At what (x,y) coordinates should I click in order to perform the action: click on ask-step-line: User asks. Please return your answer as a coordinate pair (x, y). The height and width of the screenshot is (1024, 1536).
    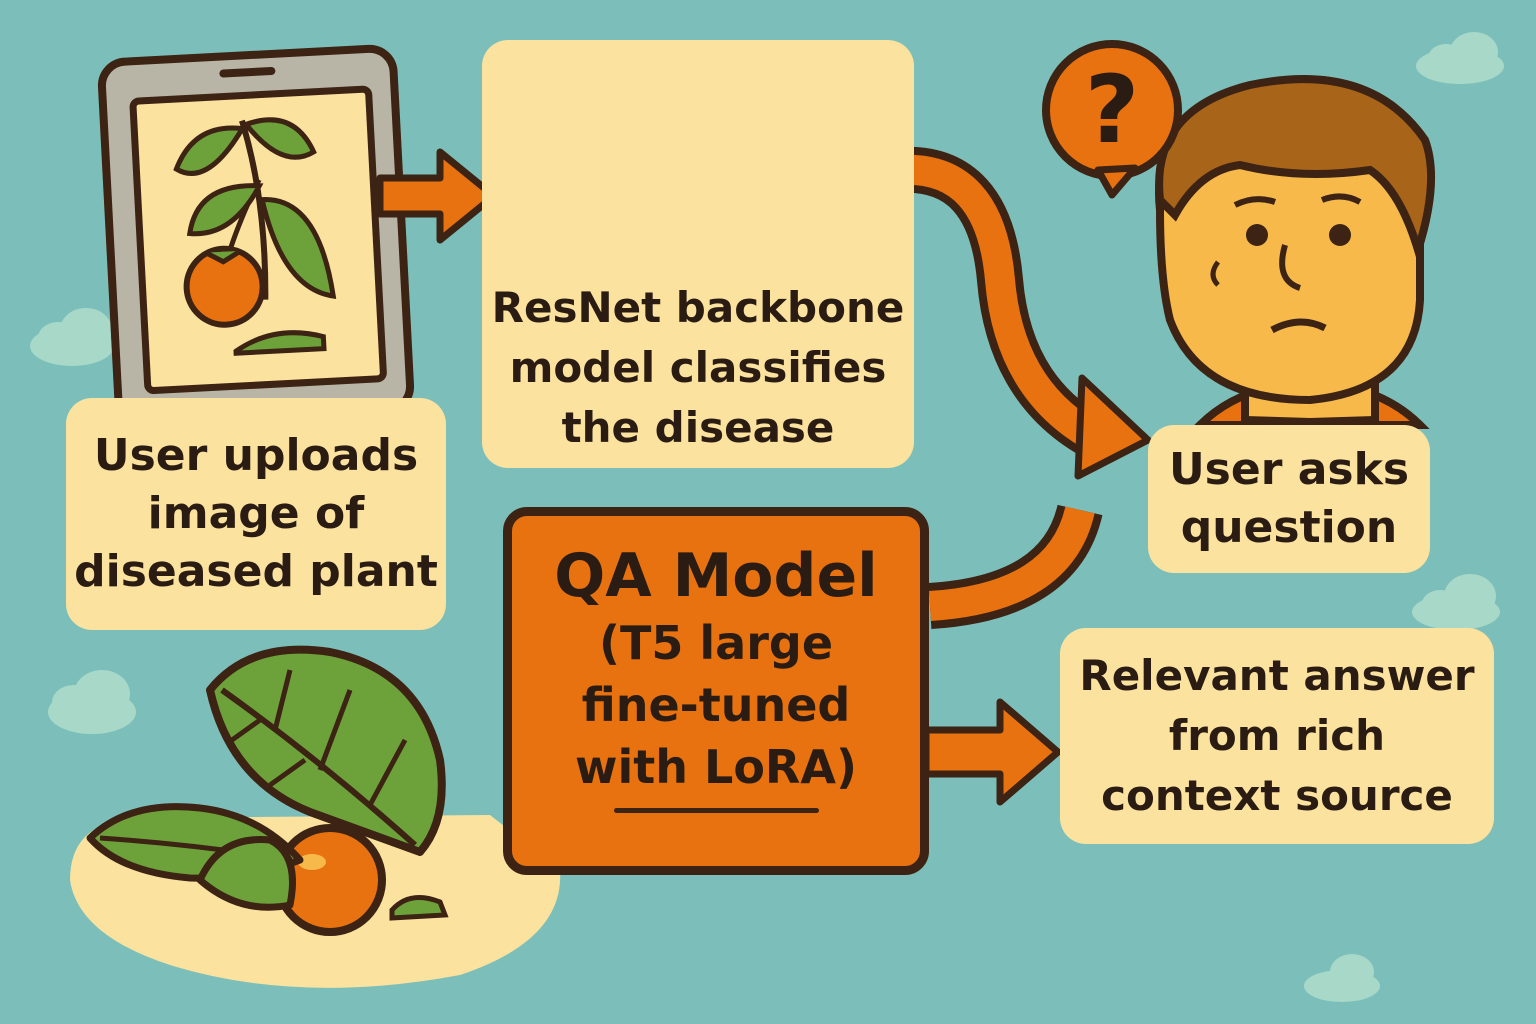
    Looking at the image, I should click on (1289, 469).